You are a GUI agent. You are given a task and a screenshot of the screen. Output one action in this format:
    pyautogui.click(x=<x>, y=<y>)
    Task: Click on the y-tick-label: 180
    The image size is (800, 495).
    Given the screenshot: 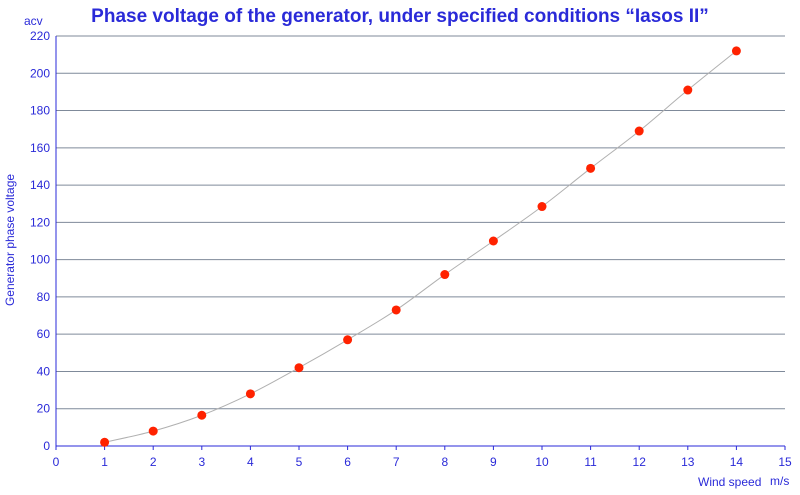 What is the action you would take?
    pyautogui.click(x=40, y=111)
    